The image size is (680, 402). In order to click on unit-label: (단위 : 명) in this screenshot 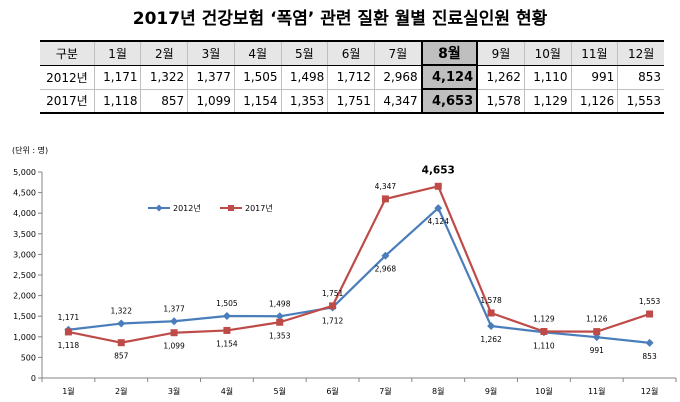, I will do `click(30, 150)`.